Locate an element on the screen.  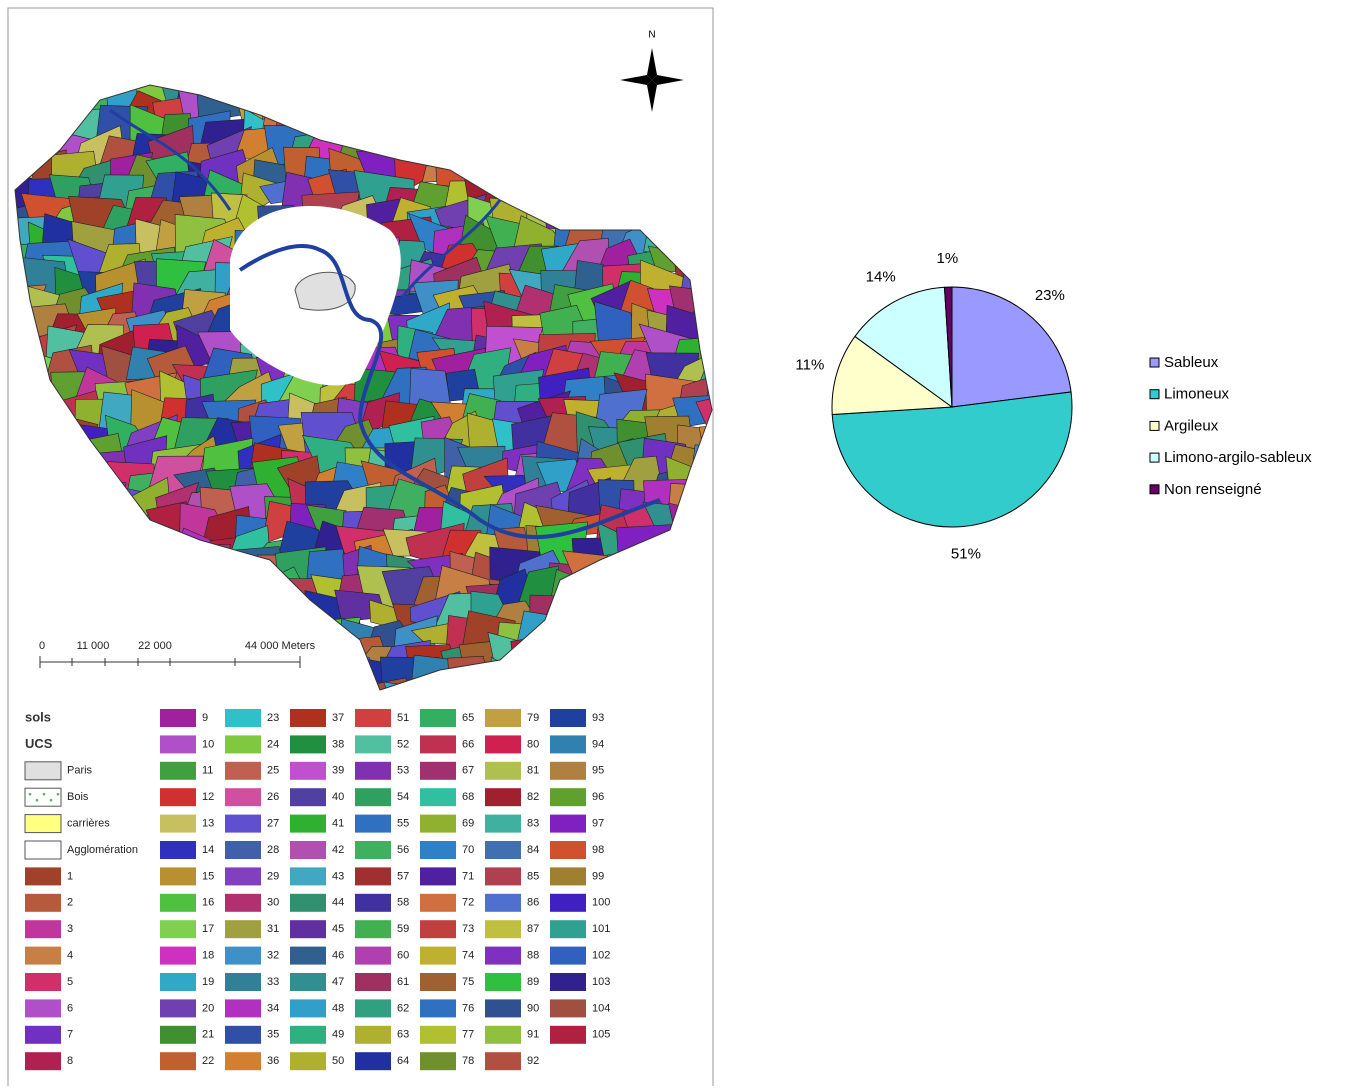
legend-label: 7 is located at coordinates (70, 1035).